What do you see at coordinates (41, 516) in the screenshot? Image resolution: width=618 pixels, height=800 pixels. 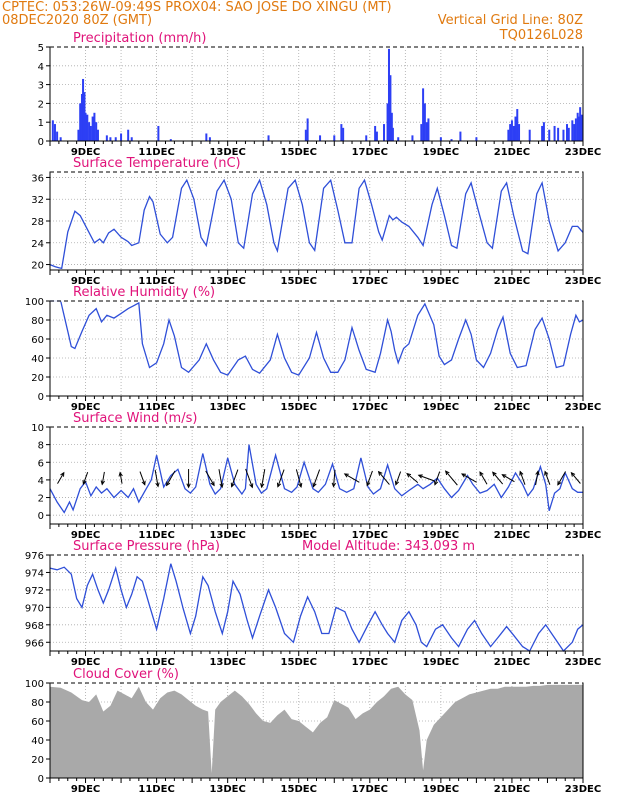 I see `y-tick-label: 0` at bounding box center [41, 516].